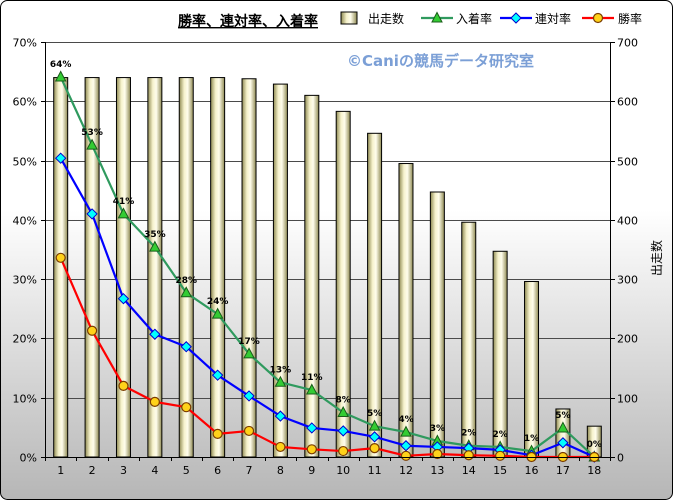 Image resolution: width=673 pixels, height=500 pixels. I want to click on place-rate-data-label: 5%, so click(562, 416).